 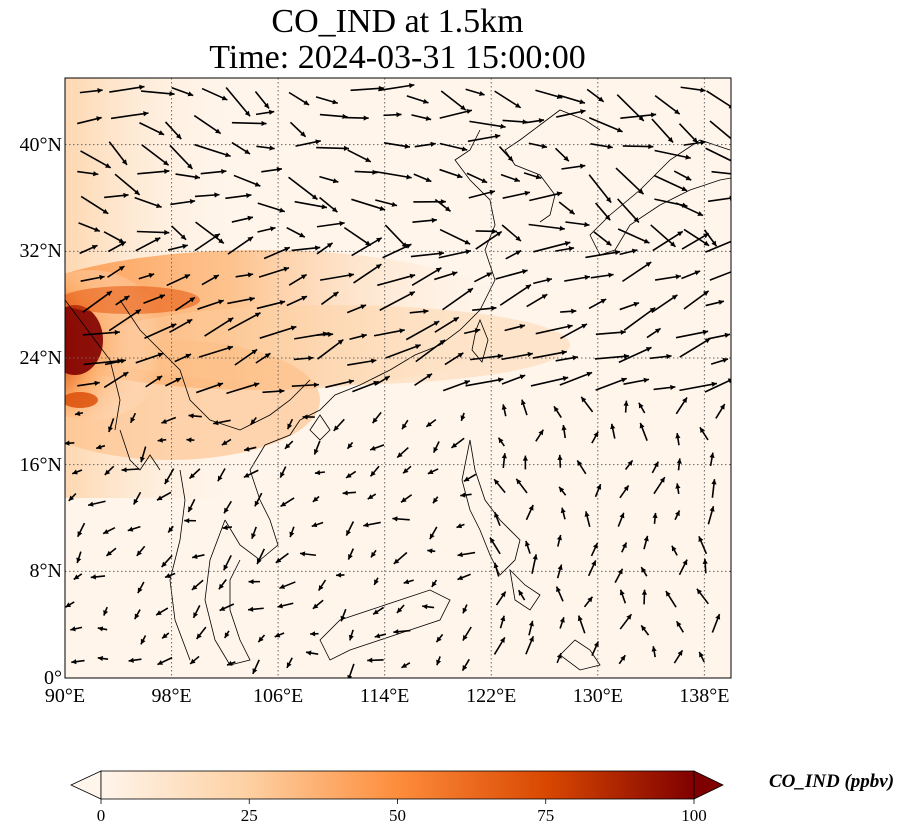 What do you see at coordinates (171, 696) in the screenshot?
I see `x-tick-label: 98°E` at bounding box center [171, 696].